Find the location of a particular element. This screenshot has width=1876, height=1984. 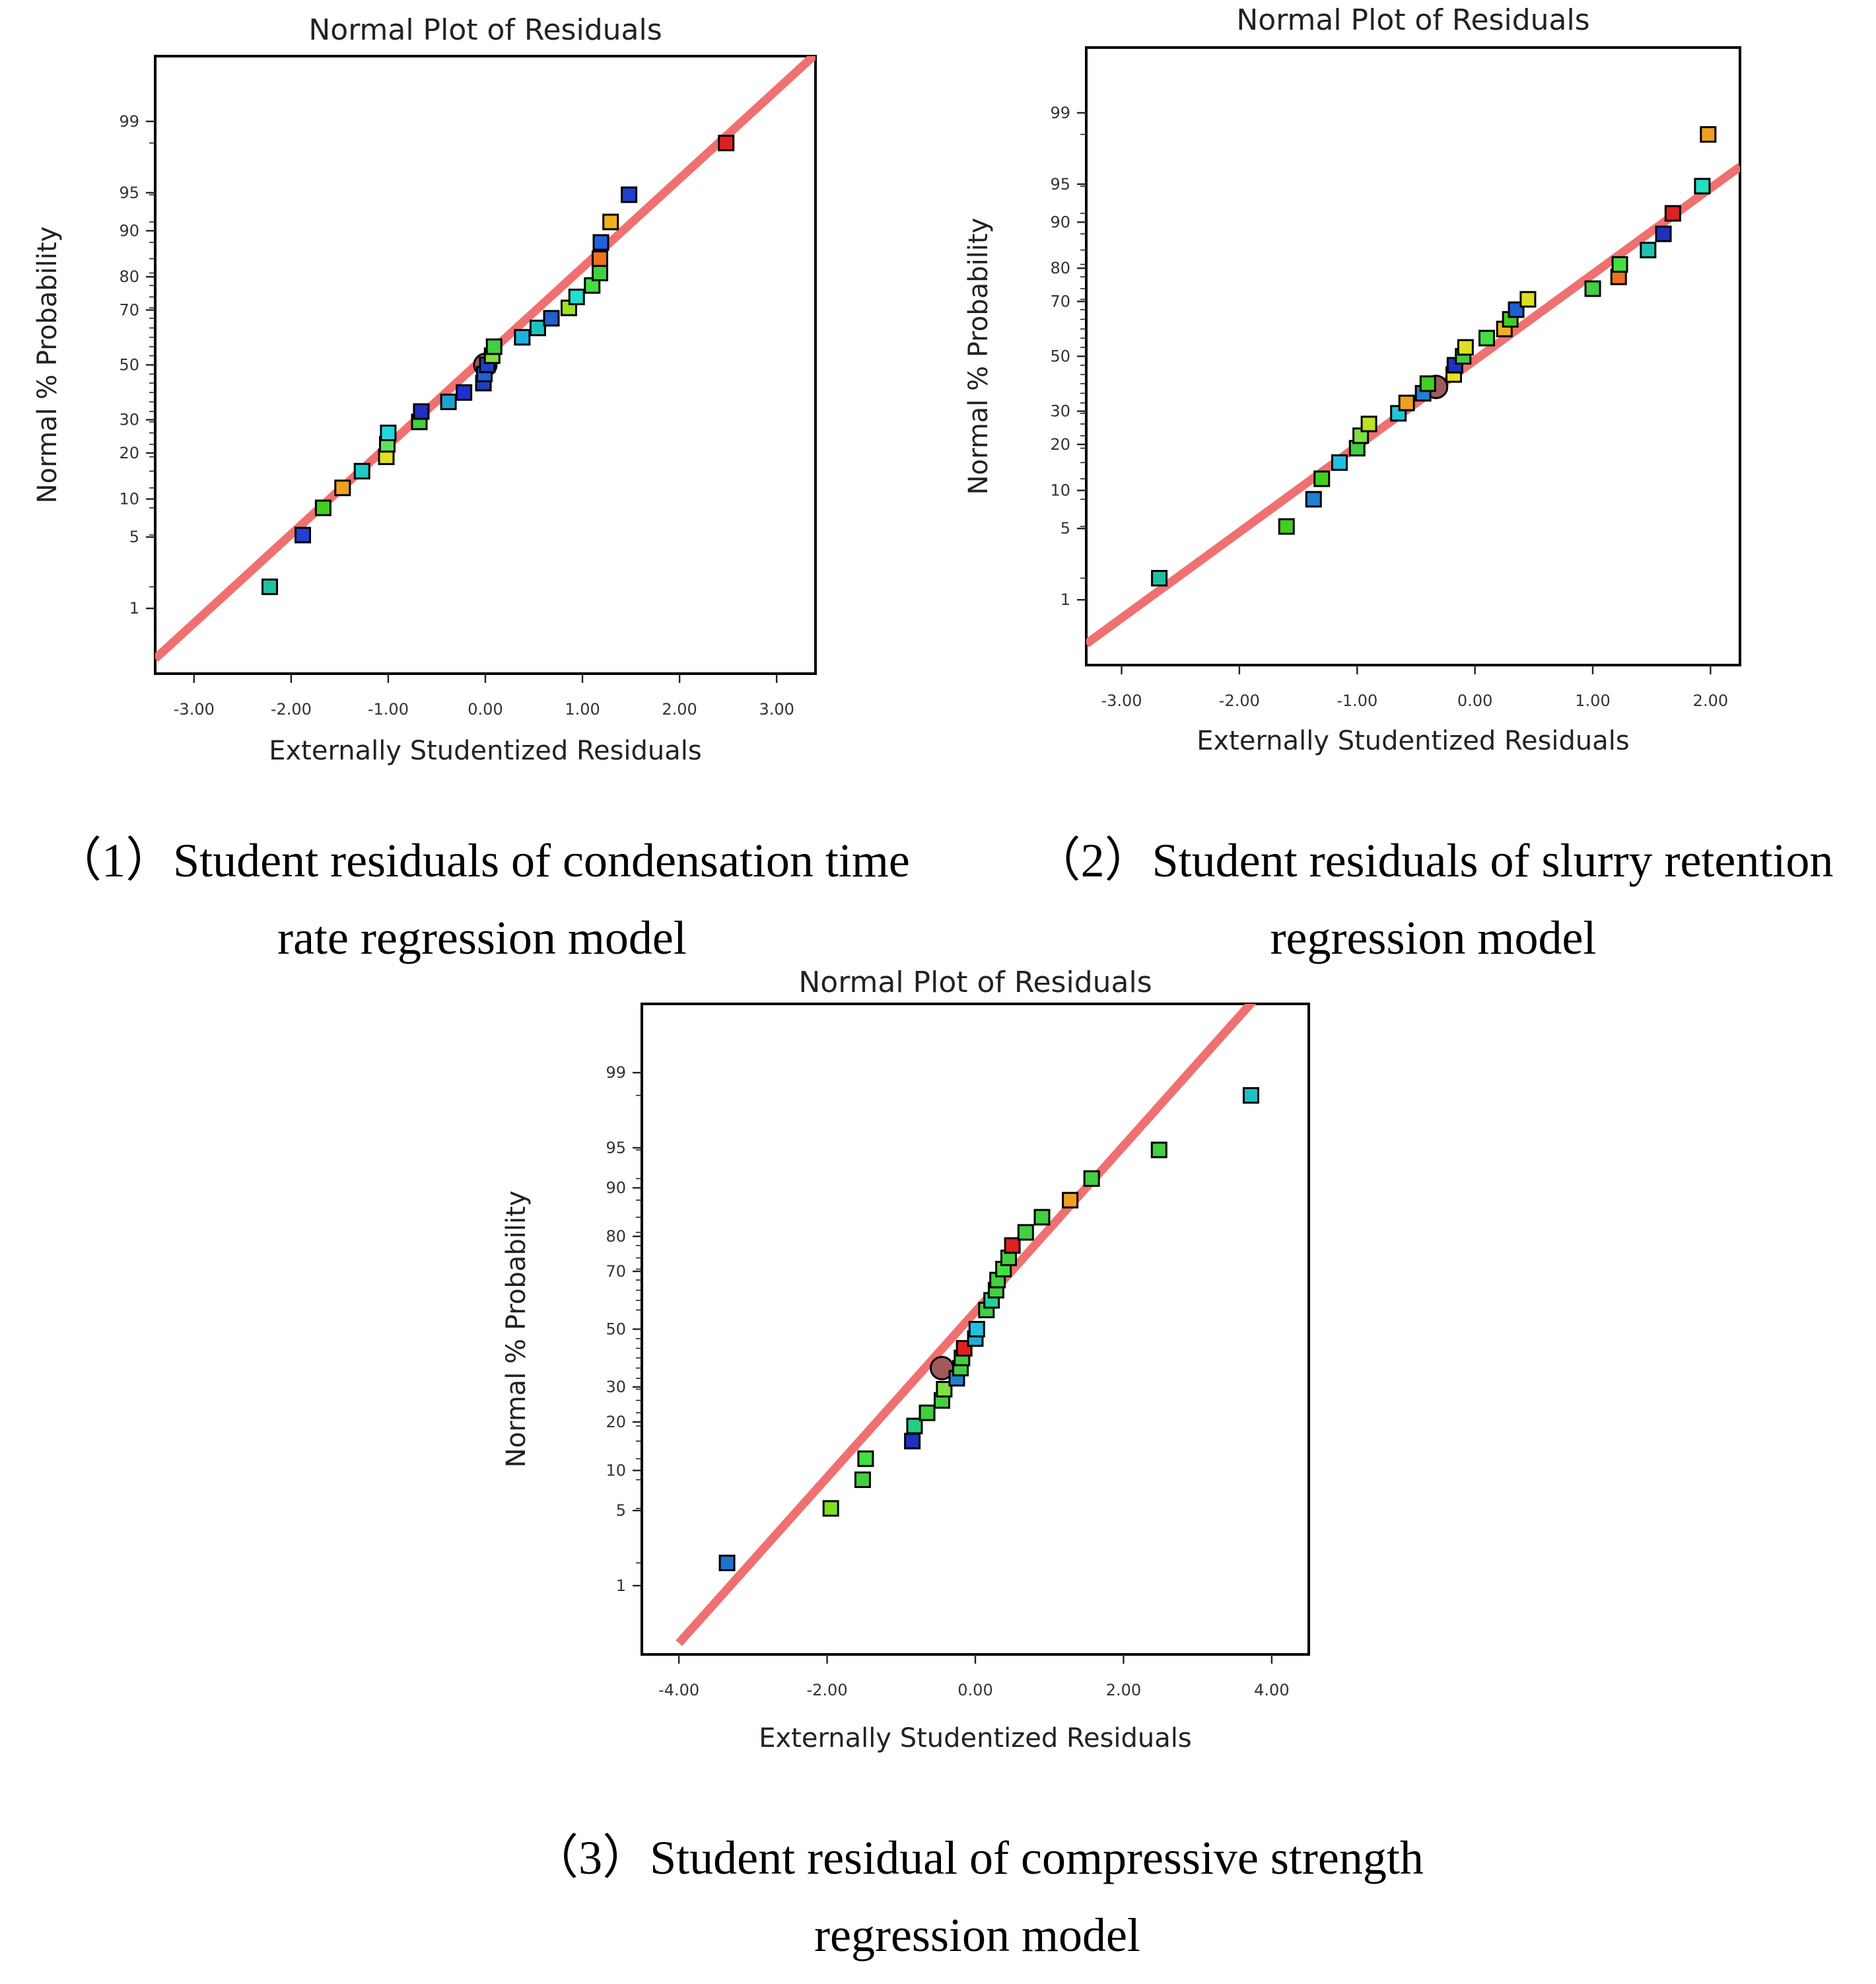

x-tick-label: 1.00 is located at coordinates (582, 710).